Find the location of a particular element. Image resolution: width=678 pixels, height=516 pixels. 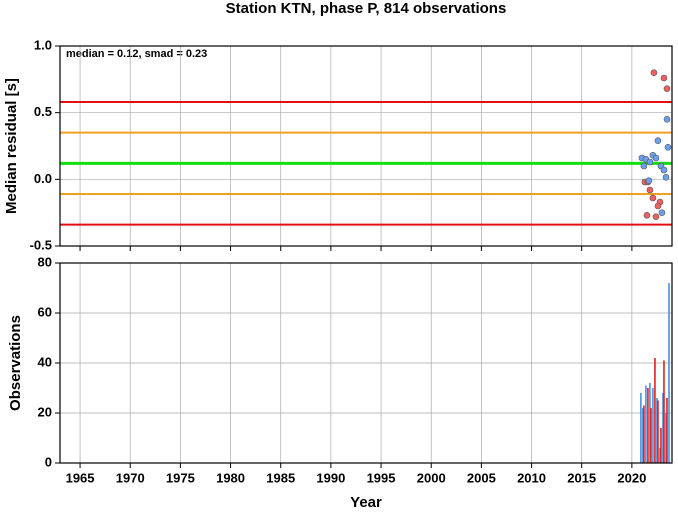

y-tick-label: 0.0 is located at coordinates (43, 178).